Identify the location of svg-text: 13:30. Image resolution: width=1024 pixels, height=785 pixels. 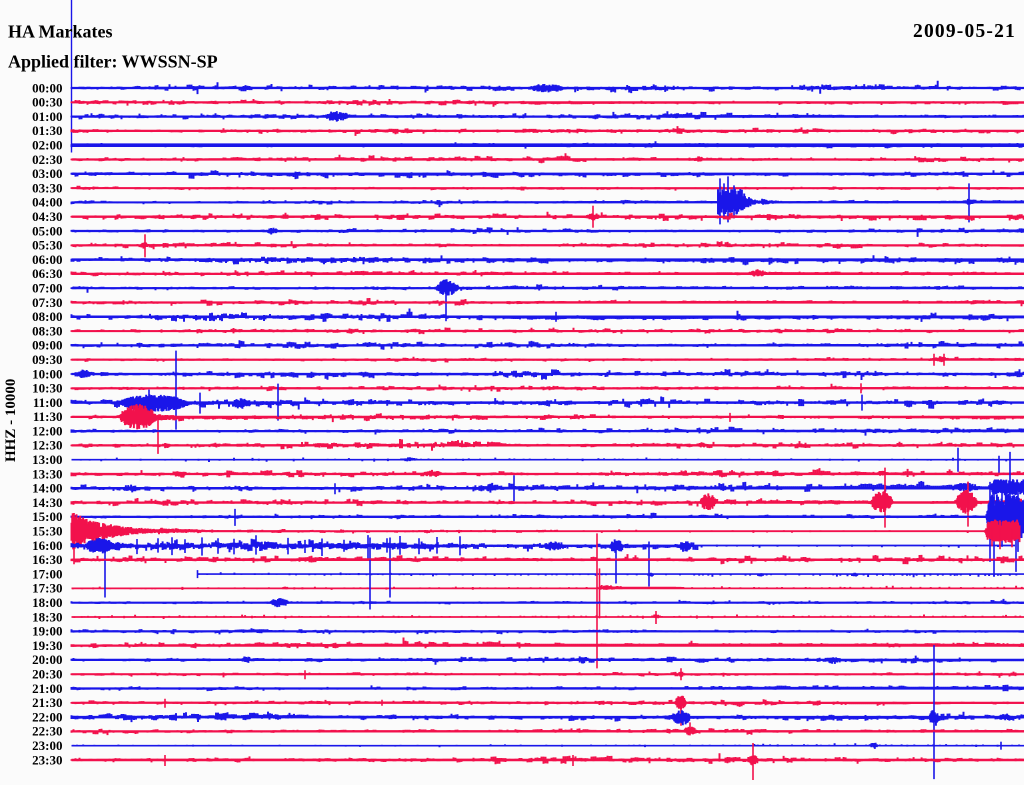
(47, 473).